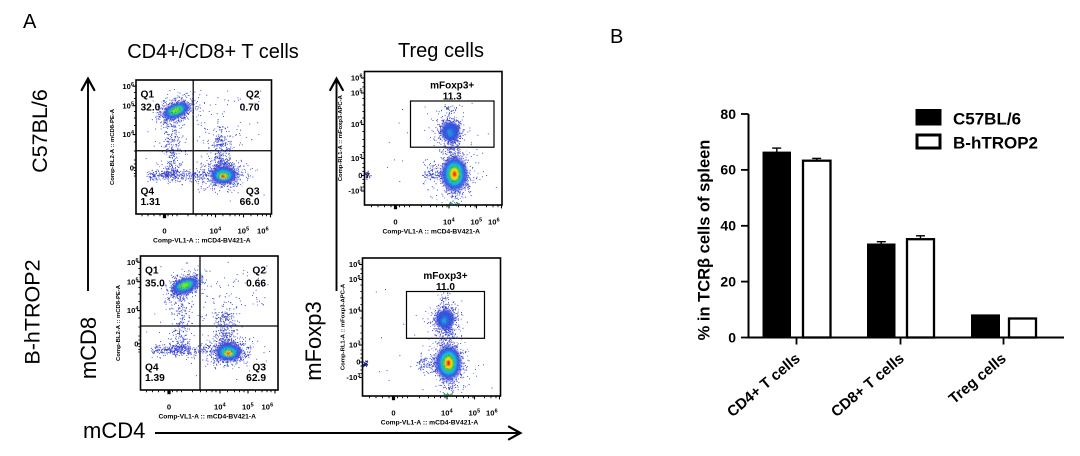 The height and width of the screenshot is (456, 1080). What do you see at coordinates (114, 430) in the screenshot?
I see `svg-text: mCD4` at bounding box center [114, 430].